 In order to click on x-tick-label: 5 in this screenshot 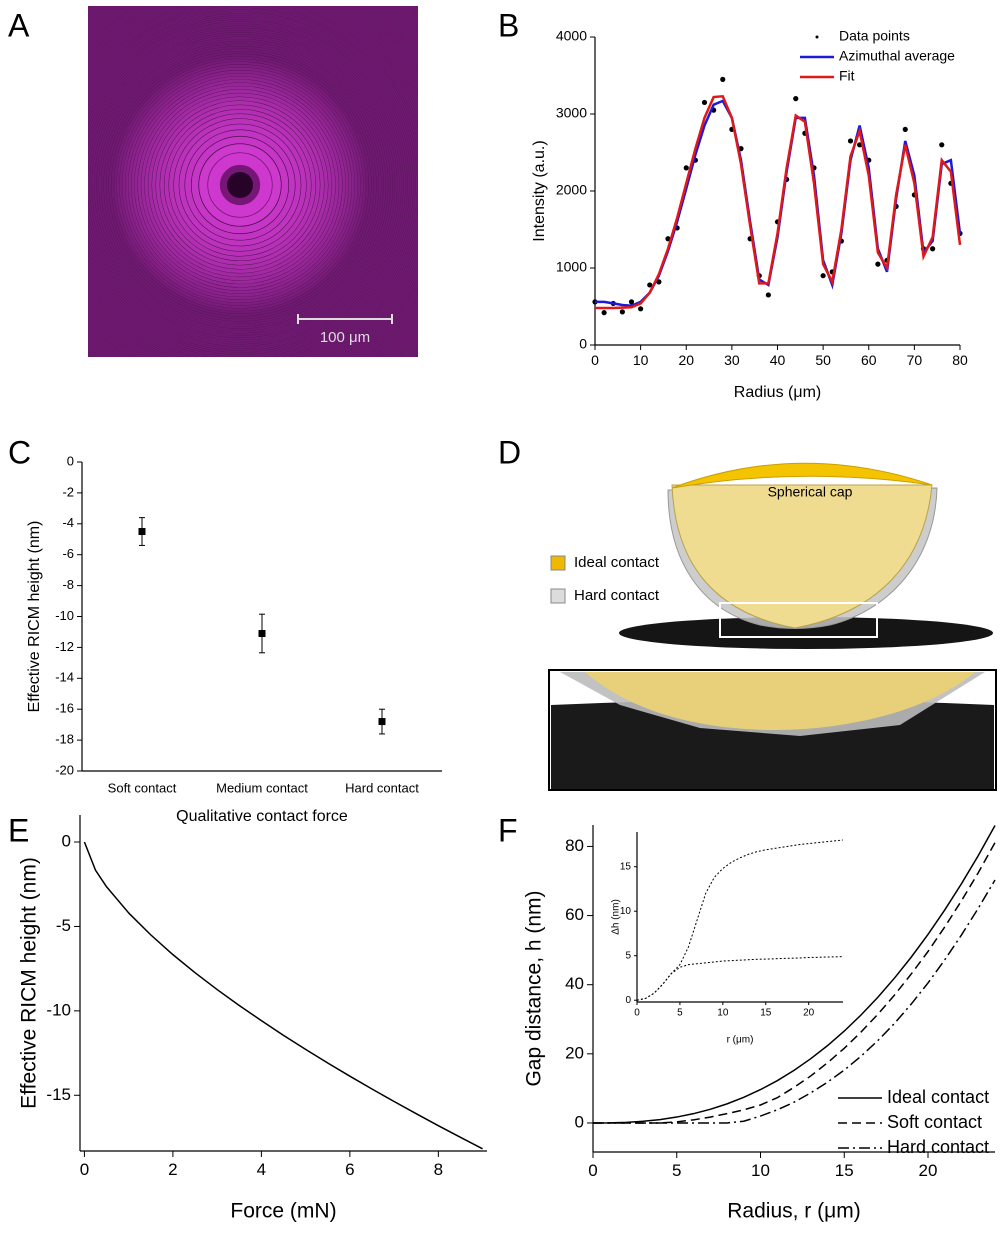, I will do `click(680, 1013)`.